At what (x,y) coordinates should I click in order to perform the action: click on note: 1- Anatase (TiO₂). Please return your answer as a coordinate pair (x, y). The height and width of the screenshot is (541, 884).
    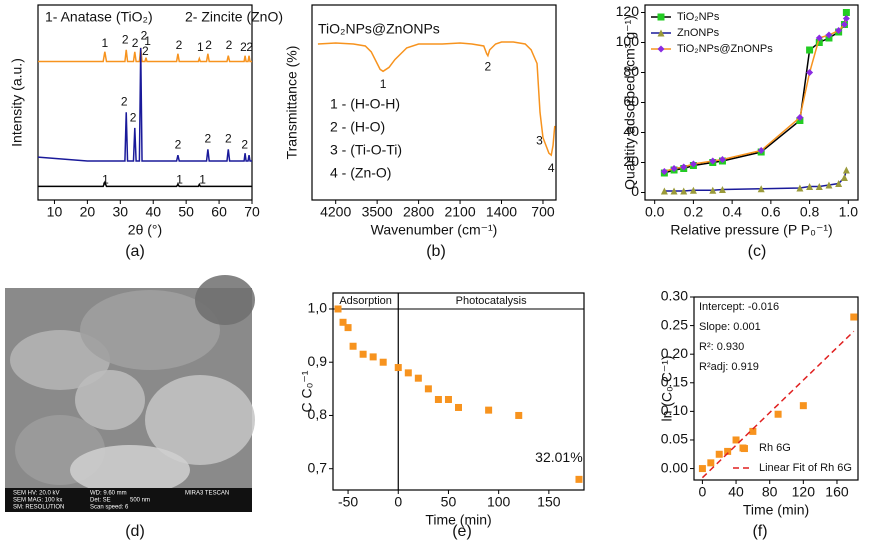
    Looking at the image, I should click on (99, 17).